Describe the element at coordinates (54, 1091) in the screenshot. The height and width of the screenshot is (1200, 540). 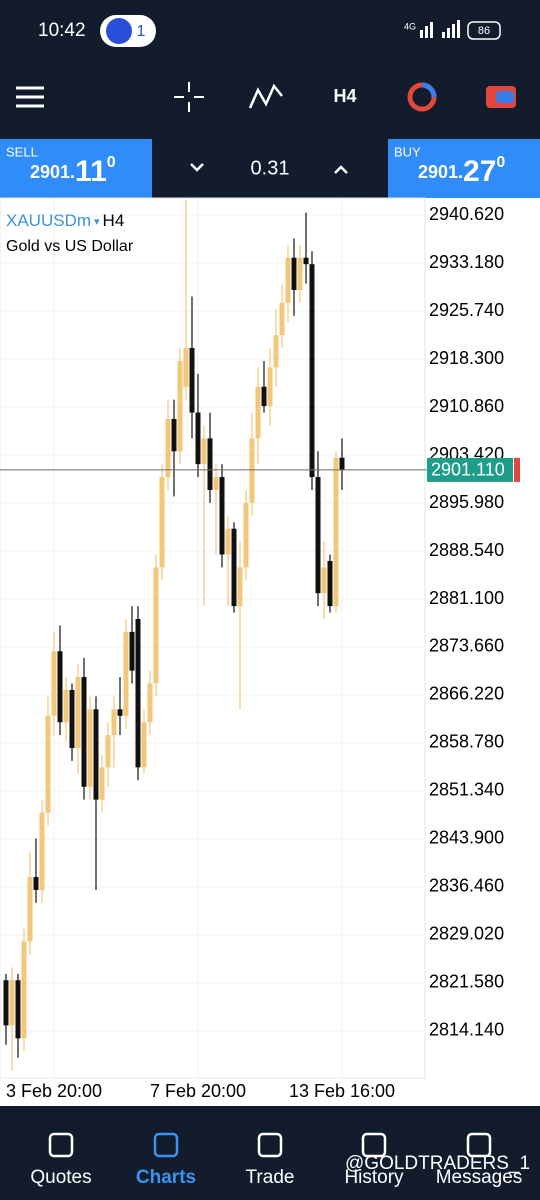
I see `x-tick-label: 3 Feb 20:00` at that location.